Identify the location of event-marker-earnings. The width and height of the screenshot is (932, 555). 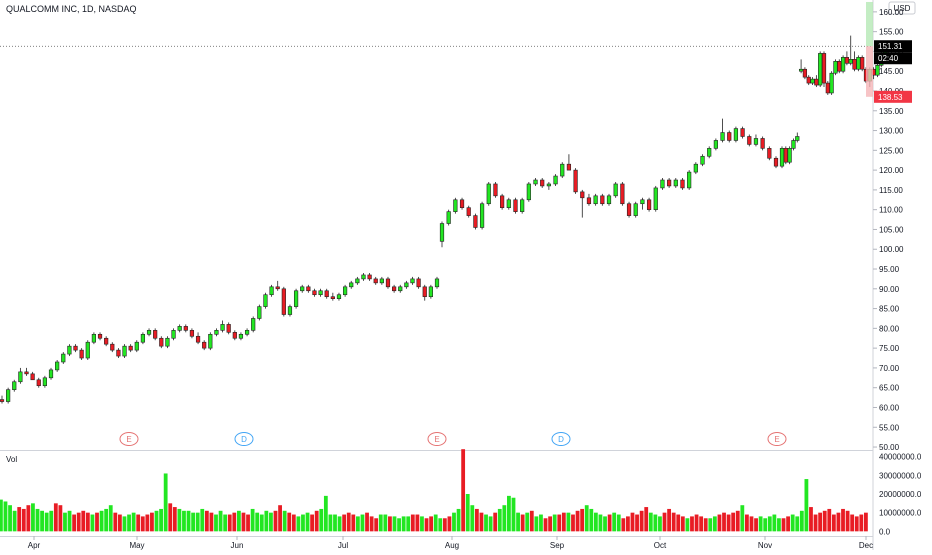
(437, 439).